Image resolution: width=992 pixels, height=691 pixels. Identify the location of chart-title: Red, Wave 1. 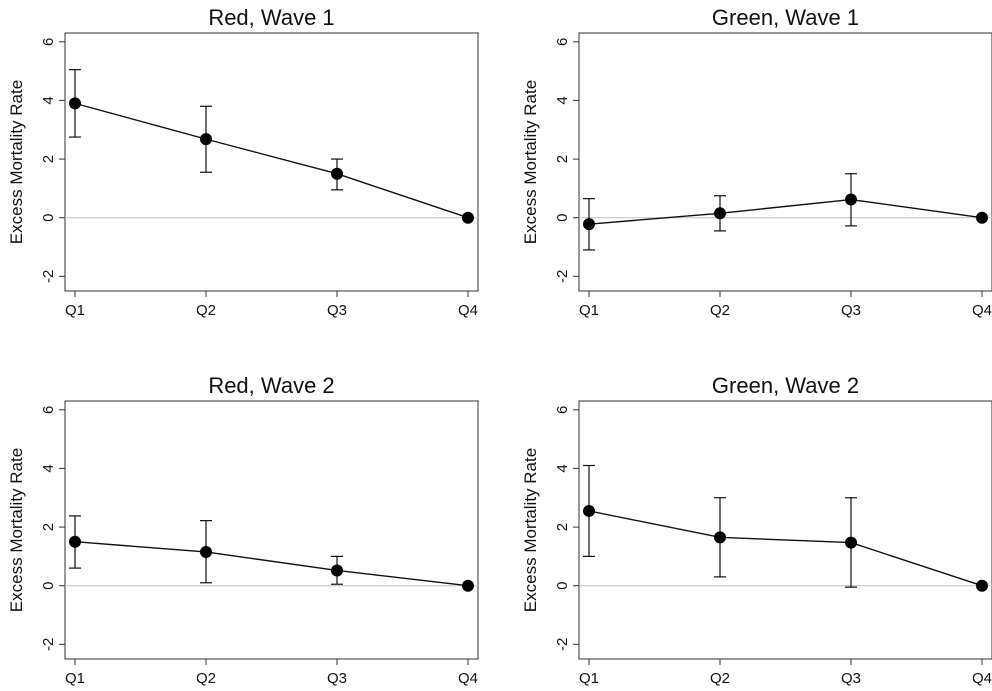
(271, 17).